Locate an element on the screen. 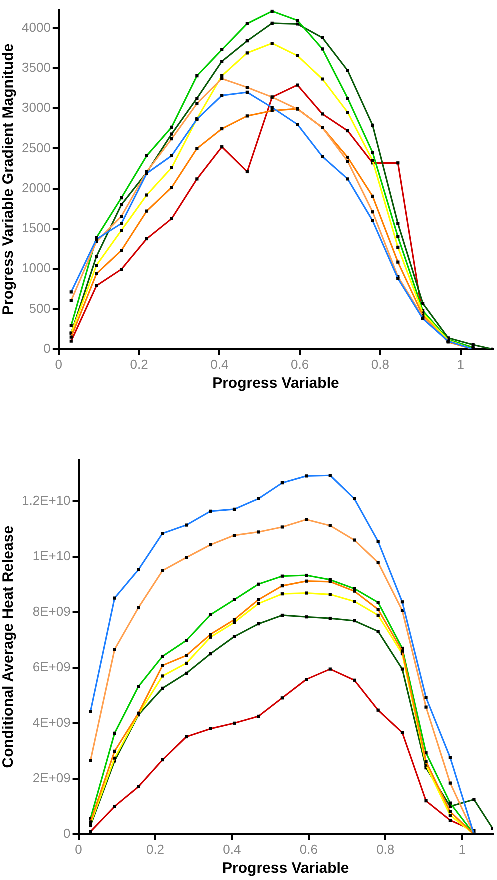 This screenshot has height=880, width=497. y-tick-label: 3000 is located at coordinates (36, 108).